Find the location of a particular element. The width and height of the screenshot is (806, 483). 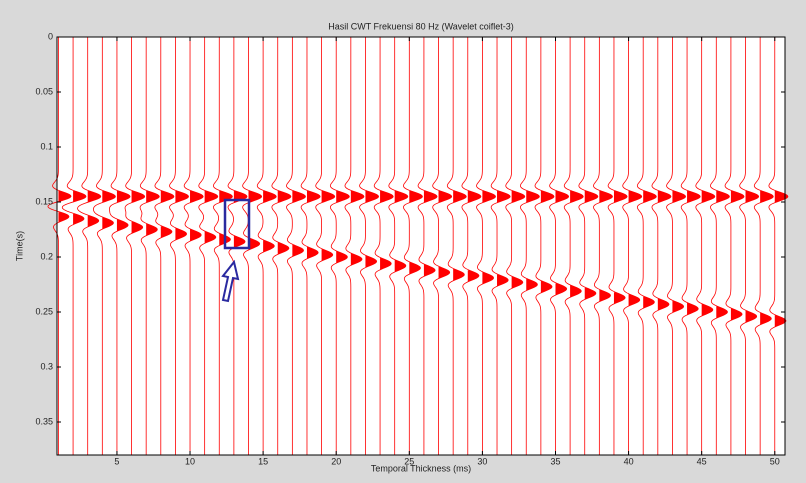

x-tick-label: 35 is located at coordinates (555, 461).